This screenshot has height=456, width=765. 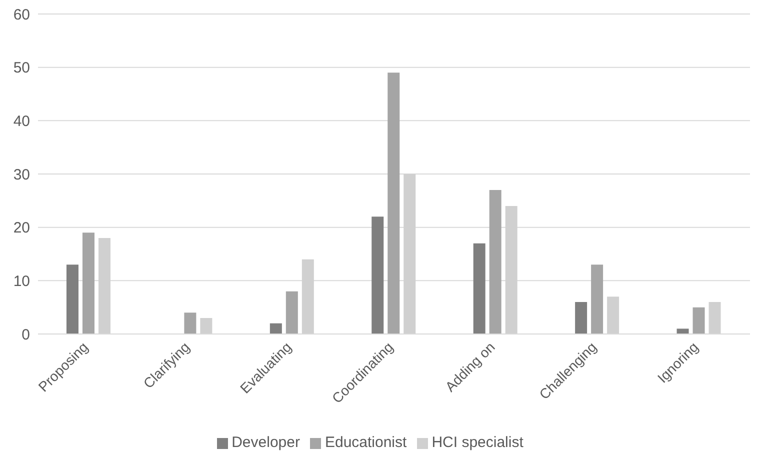 What do you see at coordinates (266, 442) in the screenshot?
I see `legend-label: Developer` at bounding box center [266, 442].